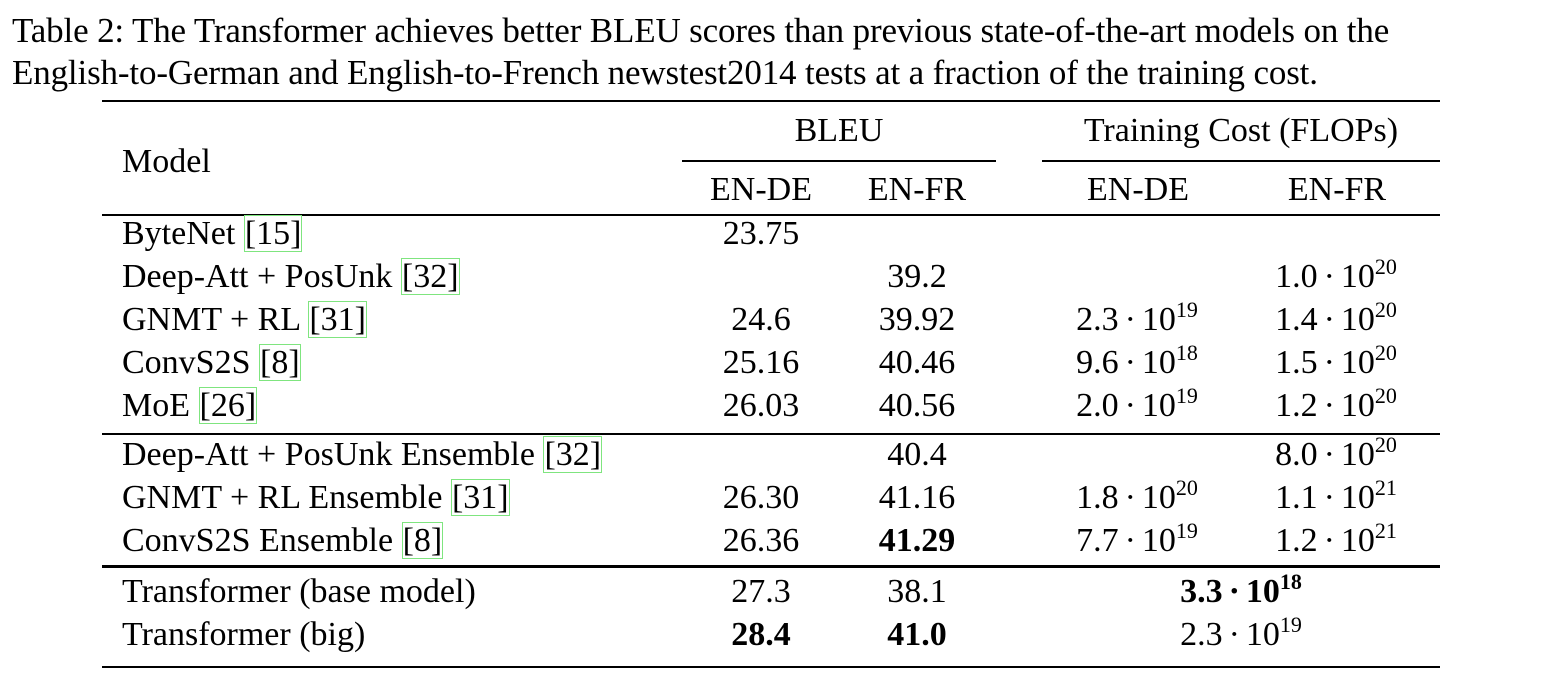  Describe the element at coordinates (183, 233) in the screenshot. I see `model-label: ByteNet` at that location.